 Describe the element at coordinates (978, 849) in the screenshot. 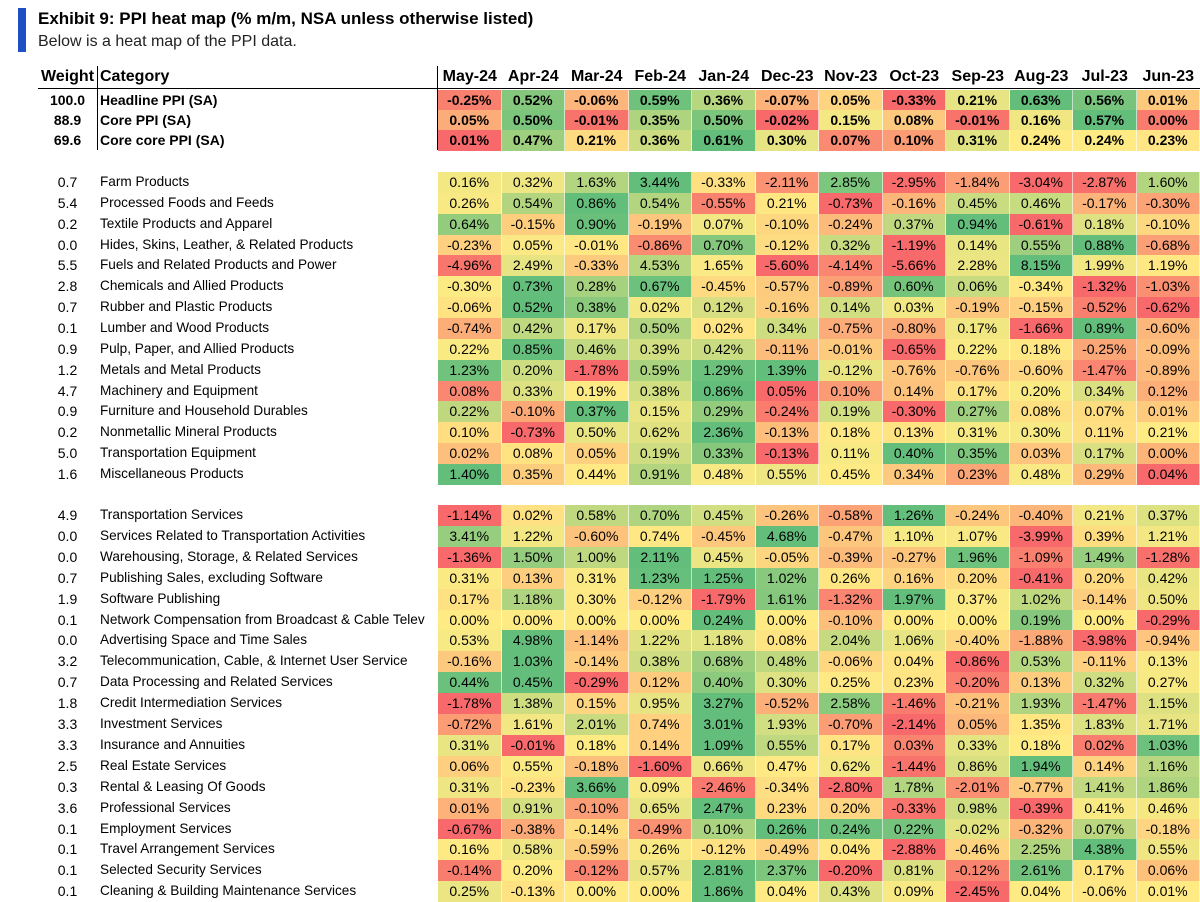

I see `heat-cell: -0.46%` at that location.